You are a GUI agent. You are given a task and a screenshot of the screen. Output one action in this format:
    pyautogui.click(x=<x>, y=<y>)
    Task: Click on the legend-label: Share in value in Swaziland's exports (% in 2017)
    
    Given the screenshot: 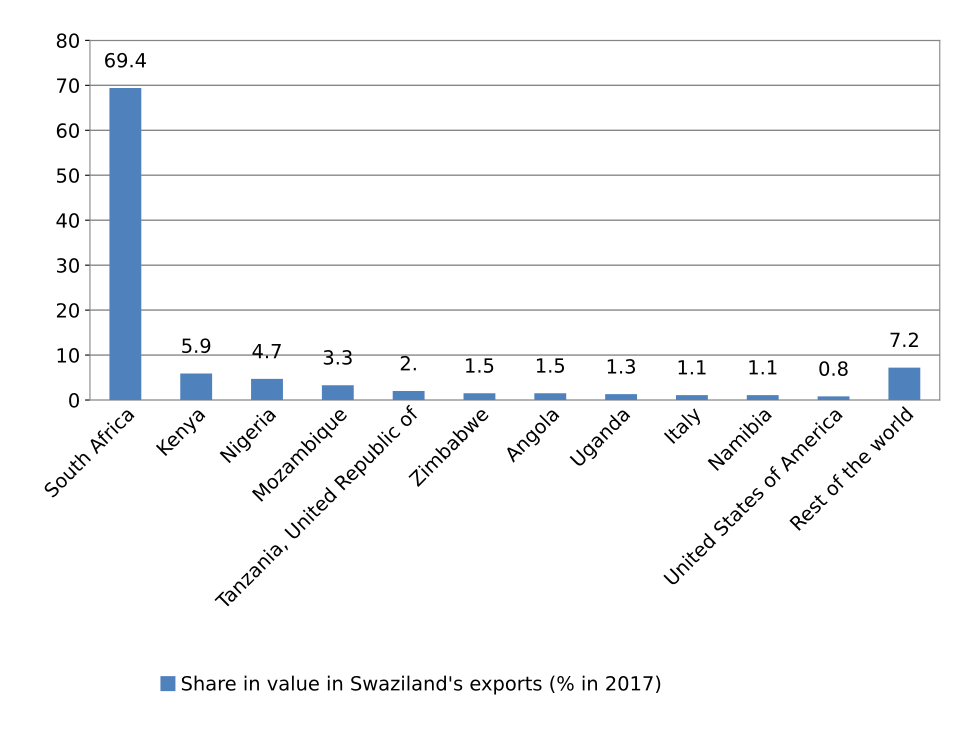 What is the action you would take?
    pyautogui.click(x=421, y=685)
    